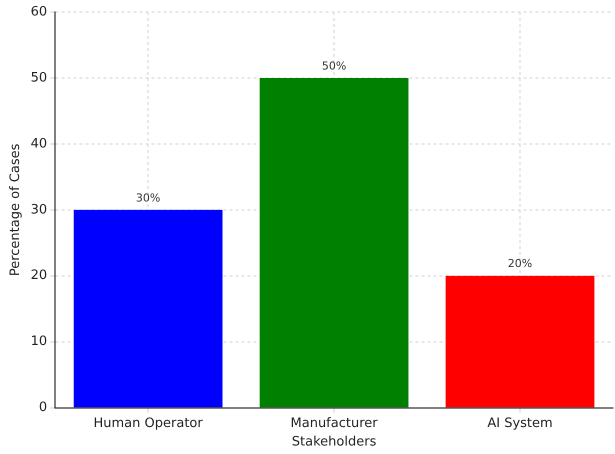 This screenshot has height=454, width=615. What do you see at coordinates (520, 263) in the screenshot?
I see `data-label: 20%` at bounding box center [520, 263].